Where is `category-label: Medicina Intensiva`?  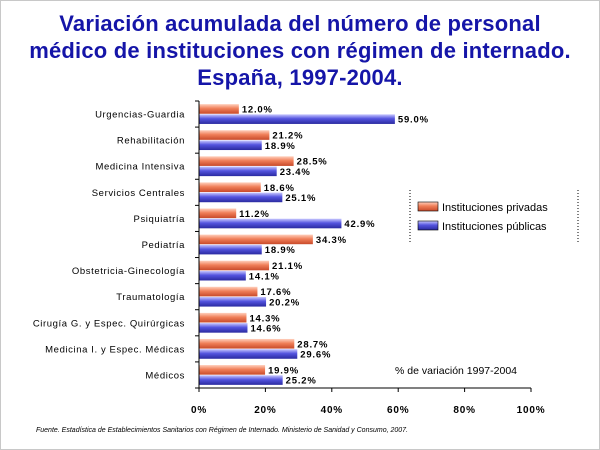
category-label: Medicina Intensiva is located at coordinates (141, 167).